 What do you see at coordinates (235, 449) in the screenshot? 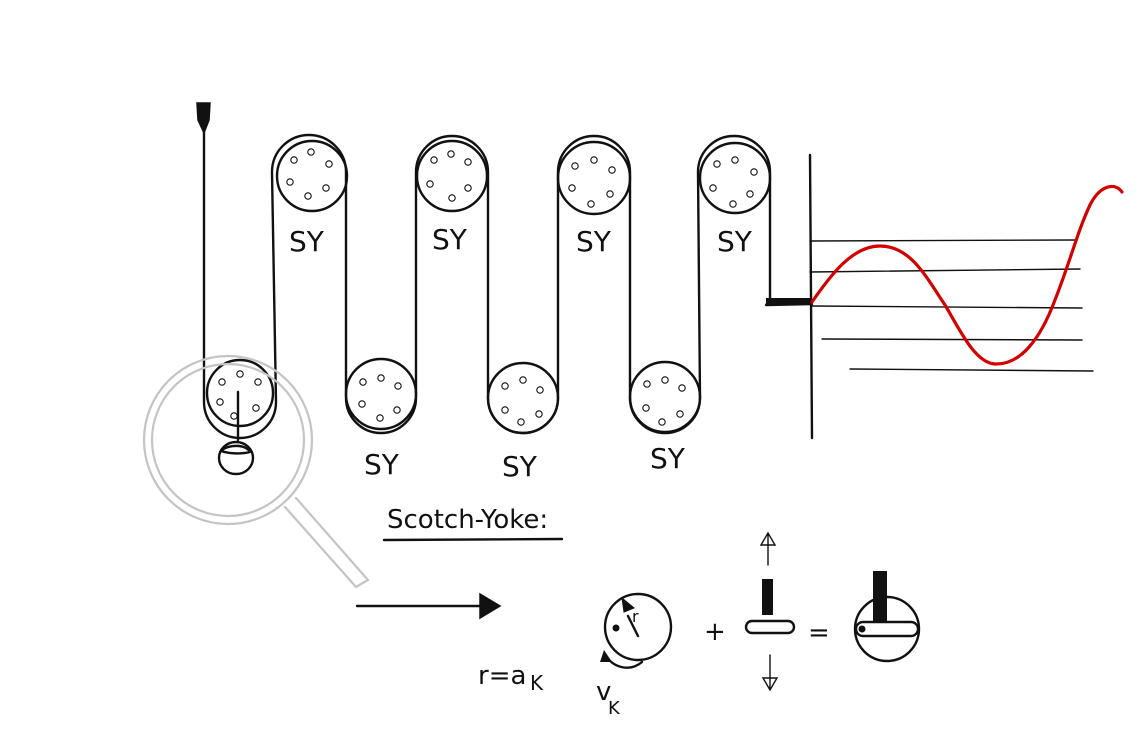
I see `yoke-slot` at bounding box center [235, 449].